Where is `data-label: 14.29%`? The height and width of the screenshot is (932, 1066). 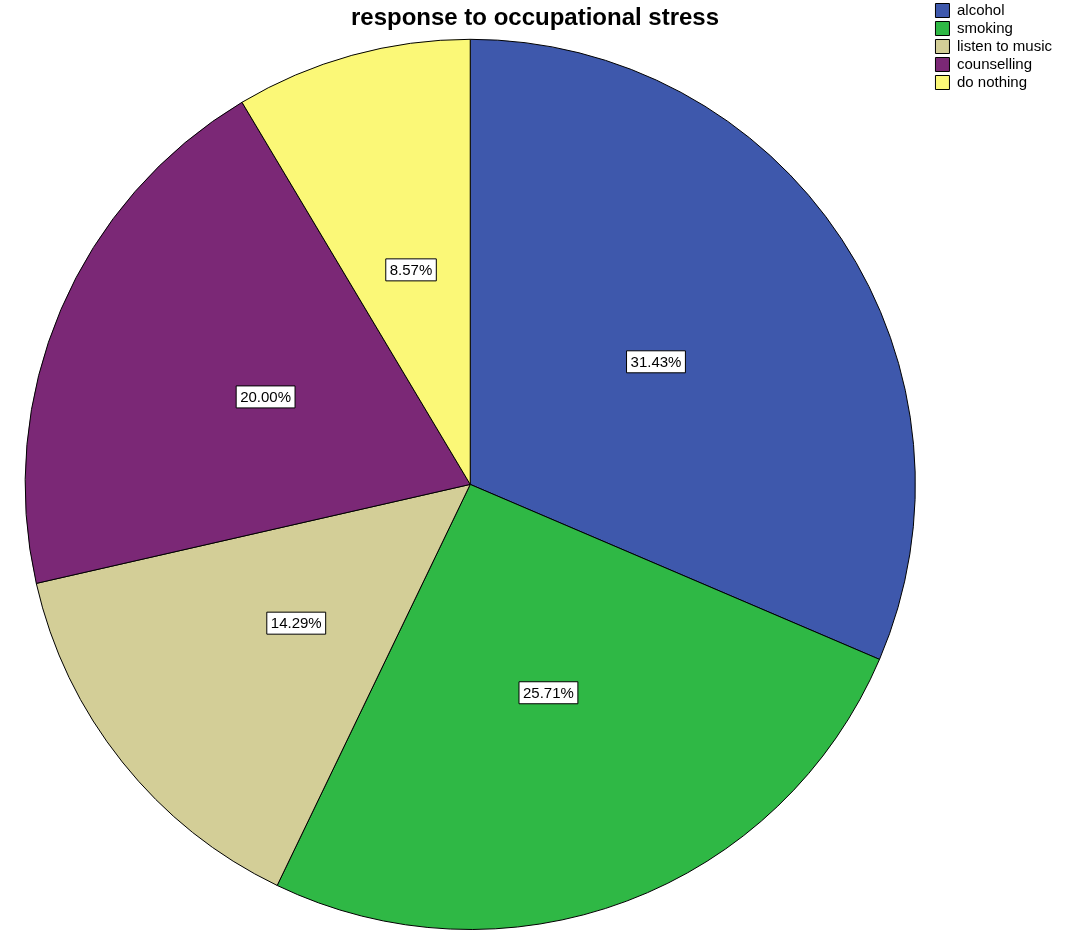 data-label: 14.29% is located at coordinates (296, 623).